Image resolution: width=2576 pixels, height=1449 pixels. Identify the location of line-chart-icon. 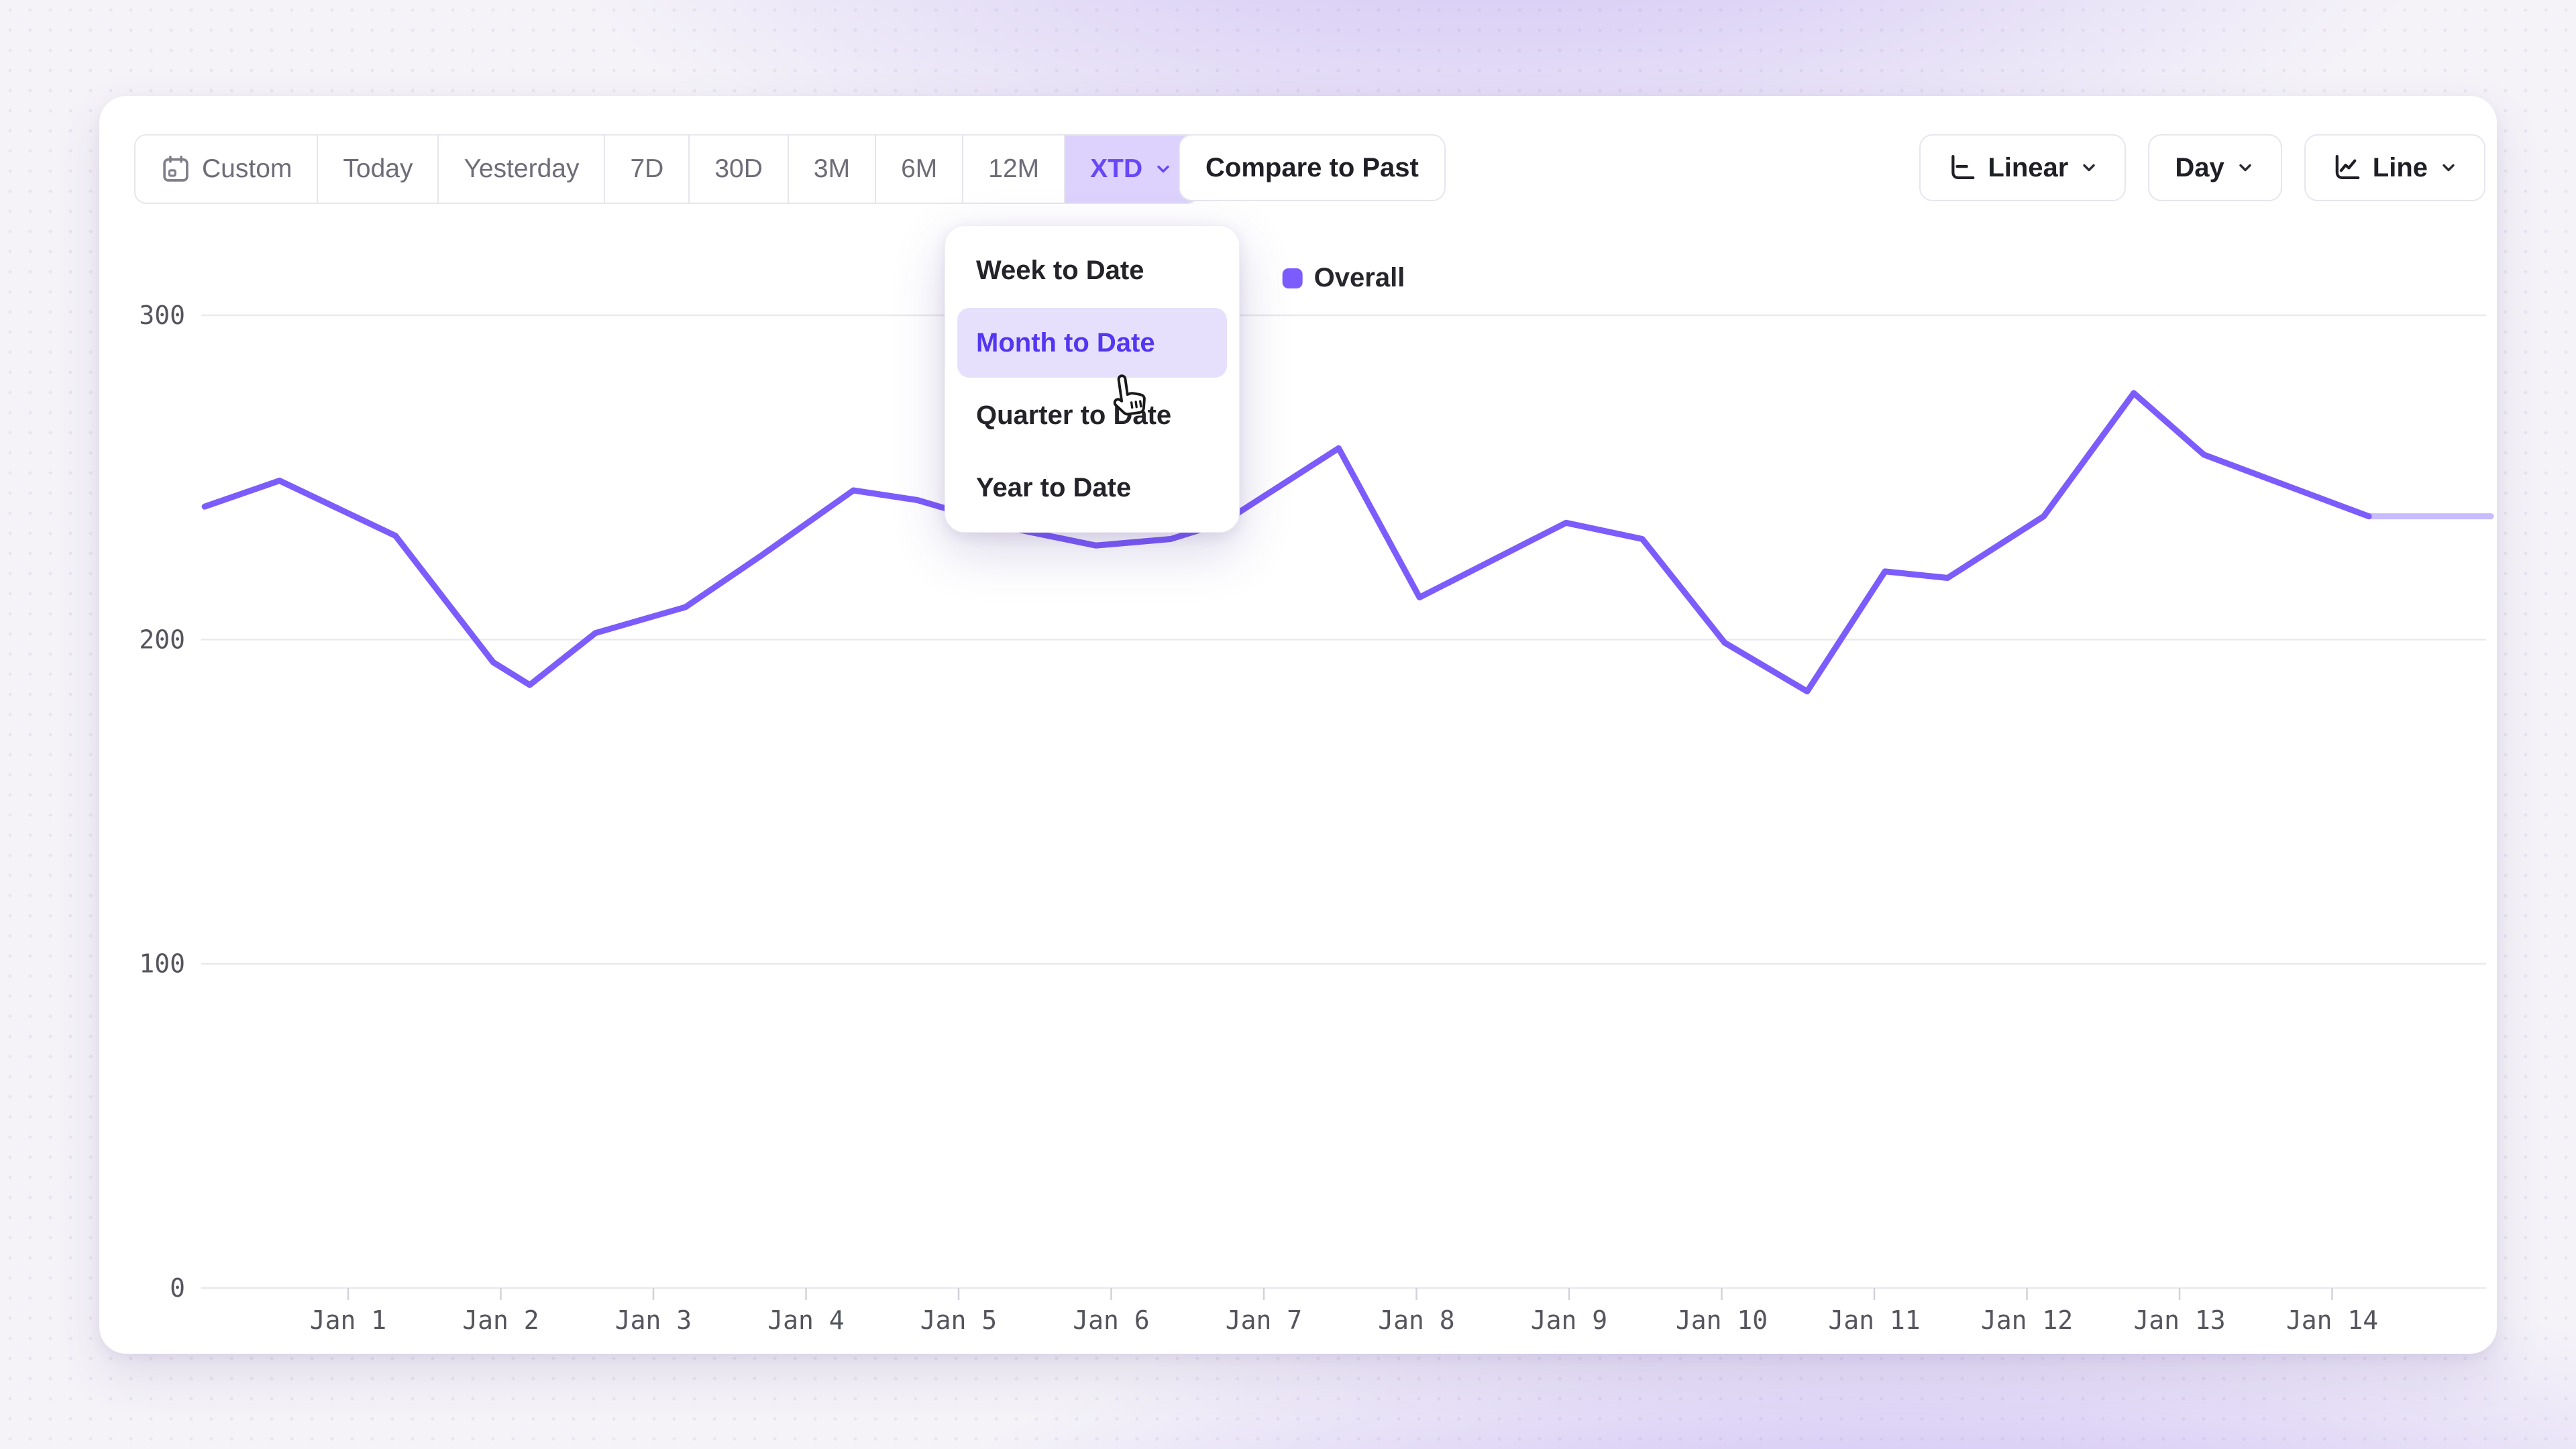
(2347, 167).